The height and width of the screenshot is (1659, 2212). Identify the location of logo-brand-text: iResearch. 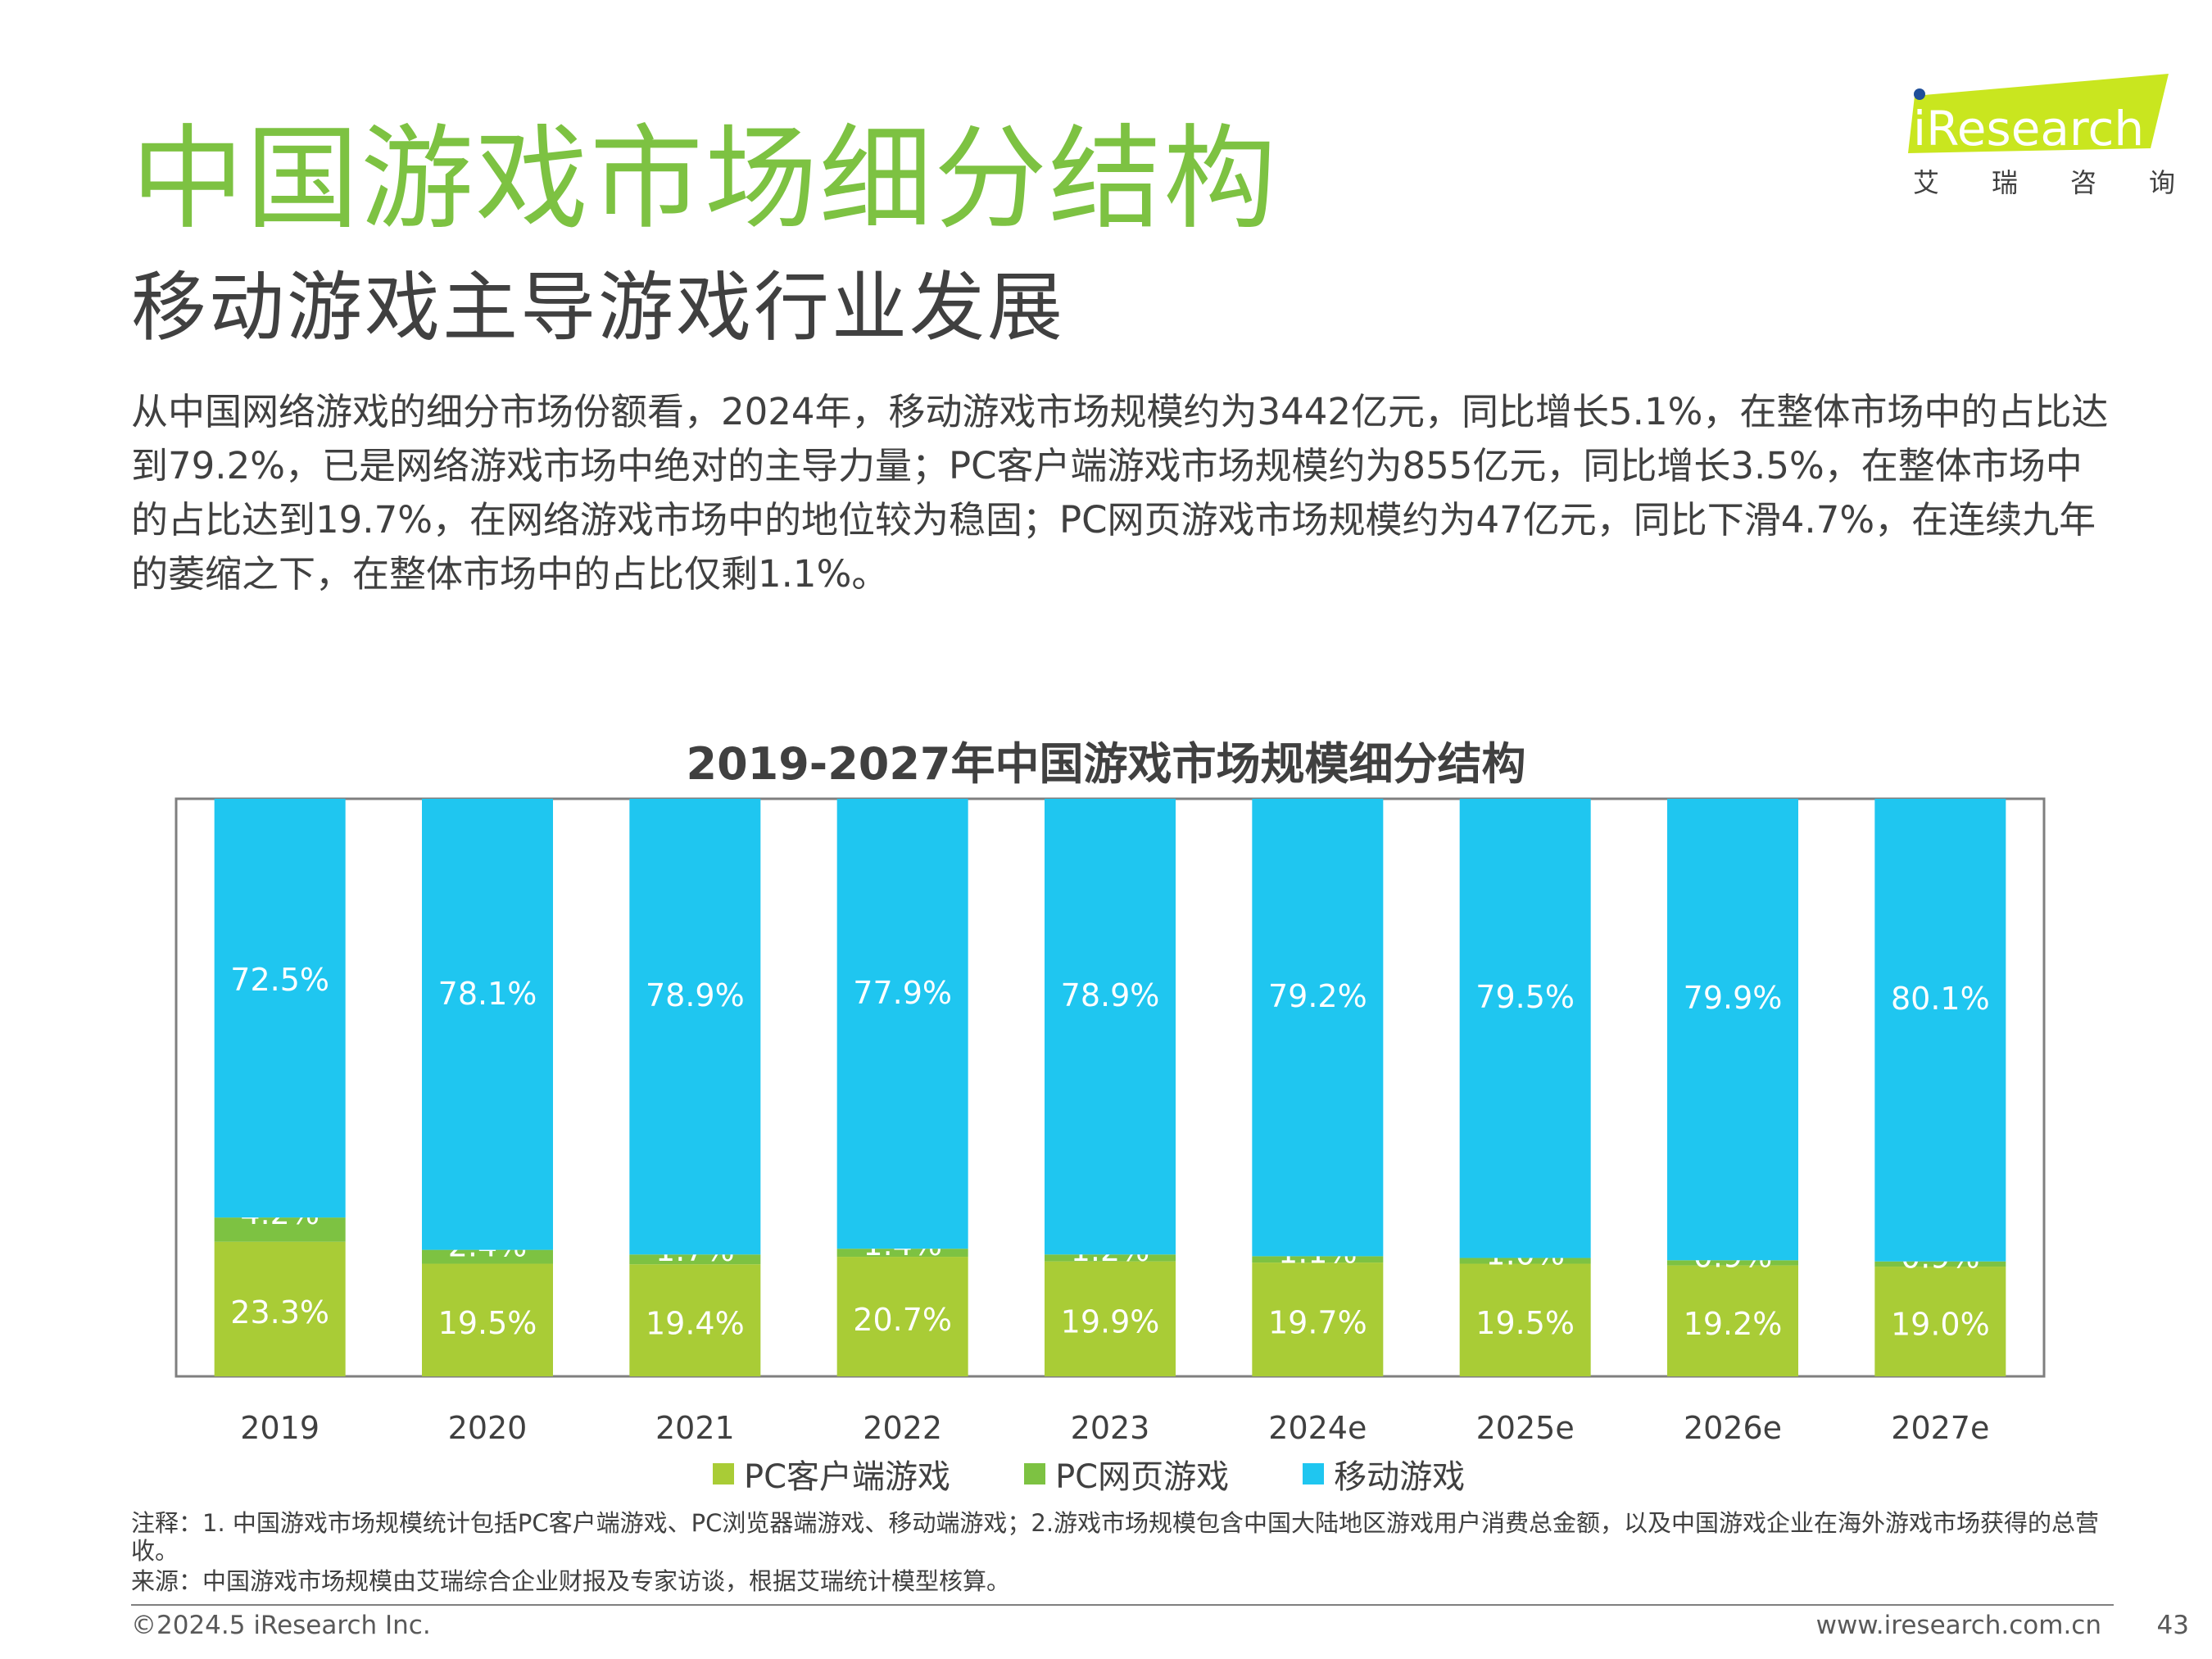
(2028, 128).